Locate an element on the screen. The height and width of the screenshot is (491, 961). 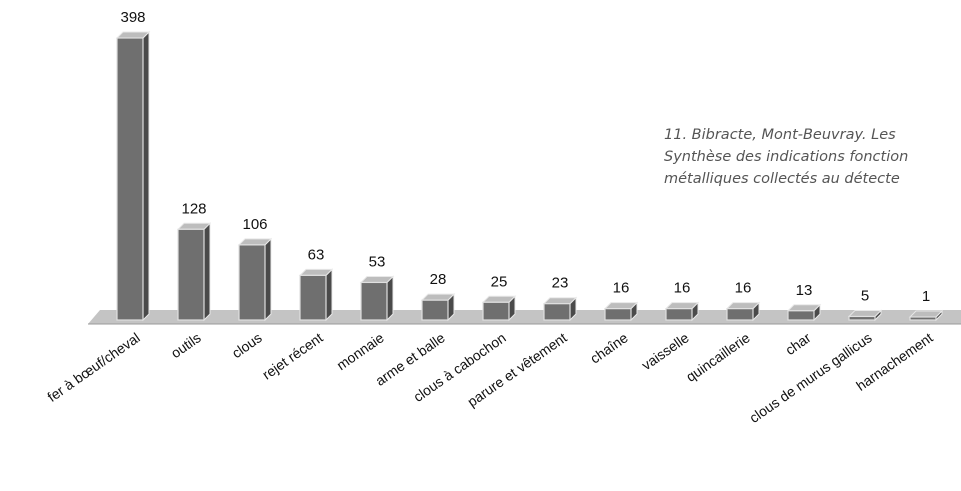
value-label-14: 1 is located at coordinates (926, 296).